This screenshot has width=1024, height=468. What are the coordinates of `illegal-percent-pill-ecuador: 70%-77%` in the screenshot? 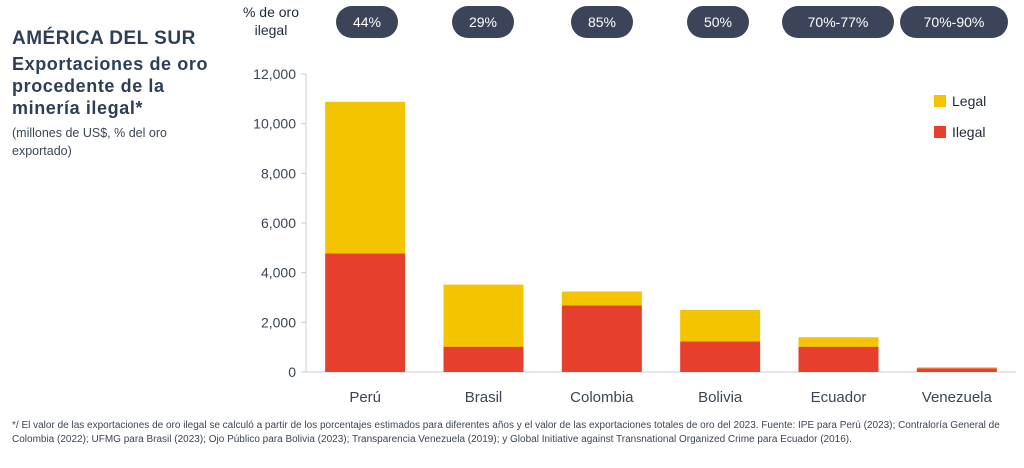 It's located at (838, 22).